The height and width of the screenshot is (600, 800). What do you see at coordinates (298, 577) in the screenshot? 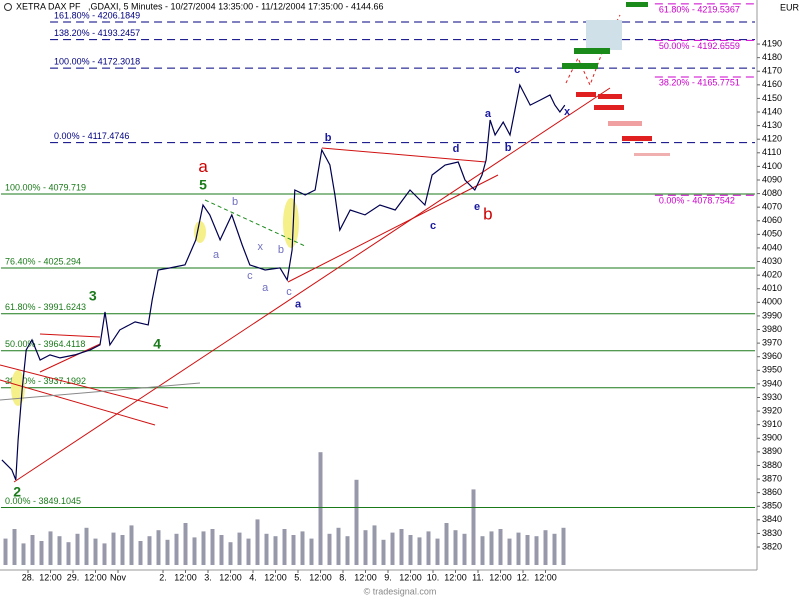
I see `x-tick-label: 5.` at bounding box center [298, 577].